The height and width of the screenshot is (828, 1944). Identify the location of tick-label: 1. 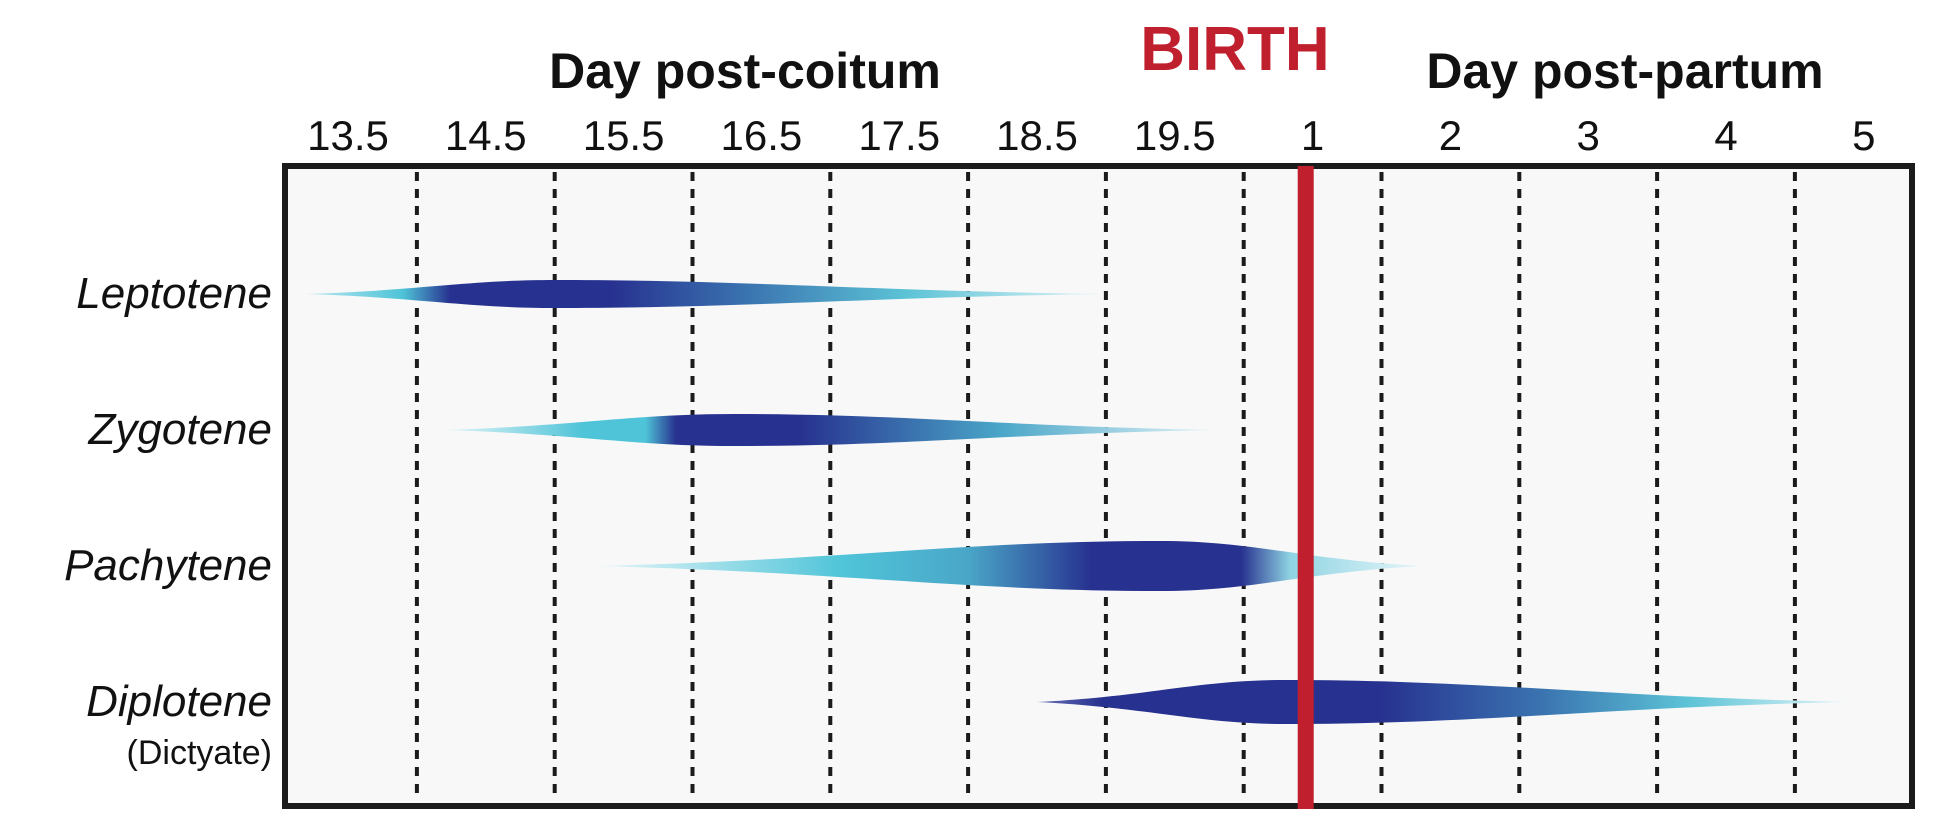
(1312, 135).